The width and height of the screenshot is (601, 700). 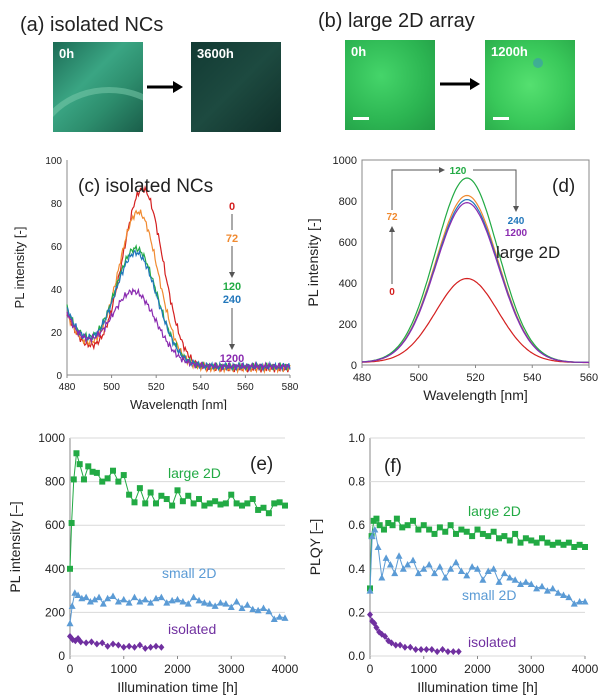 I want to click on y-tick-label: 20, so click(x=57, y=333).